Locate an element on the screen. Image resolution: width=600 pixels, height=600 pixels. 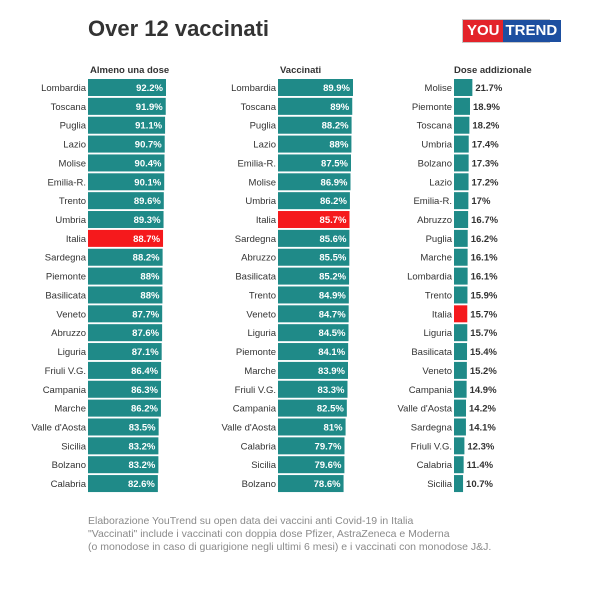
category-label: Abruzzo is located at coordinates (68, 333).